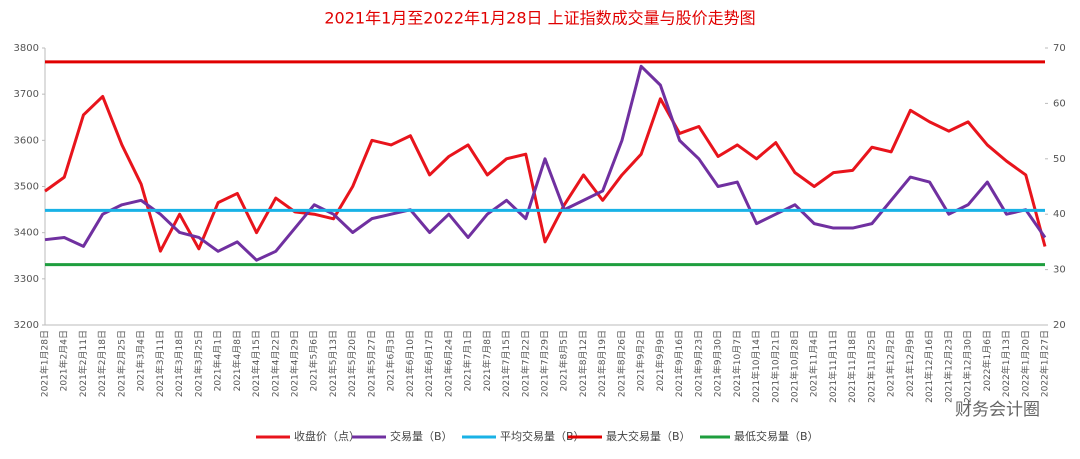  I want to click on x-tick-label: 2022年1月6日, so click(987, 360).